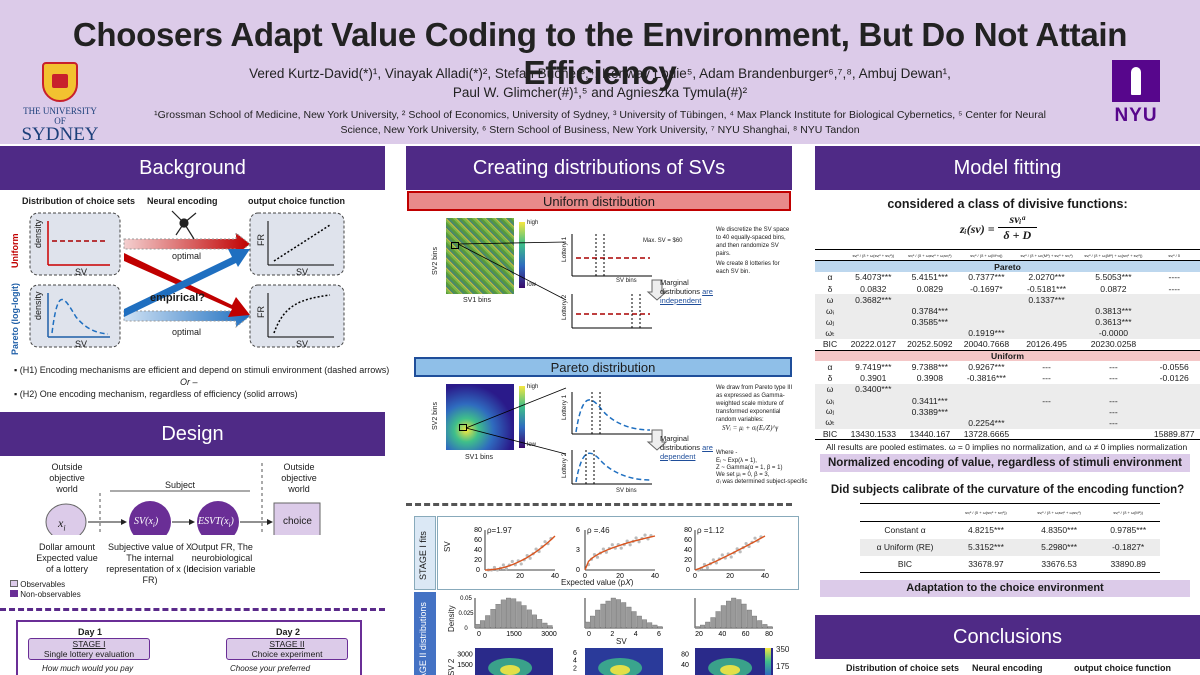 The width and height of the screenshot is (1200, 675). I want to click on table-cell: 0.3784***, so click(930, 311).